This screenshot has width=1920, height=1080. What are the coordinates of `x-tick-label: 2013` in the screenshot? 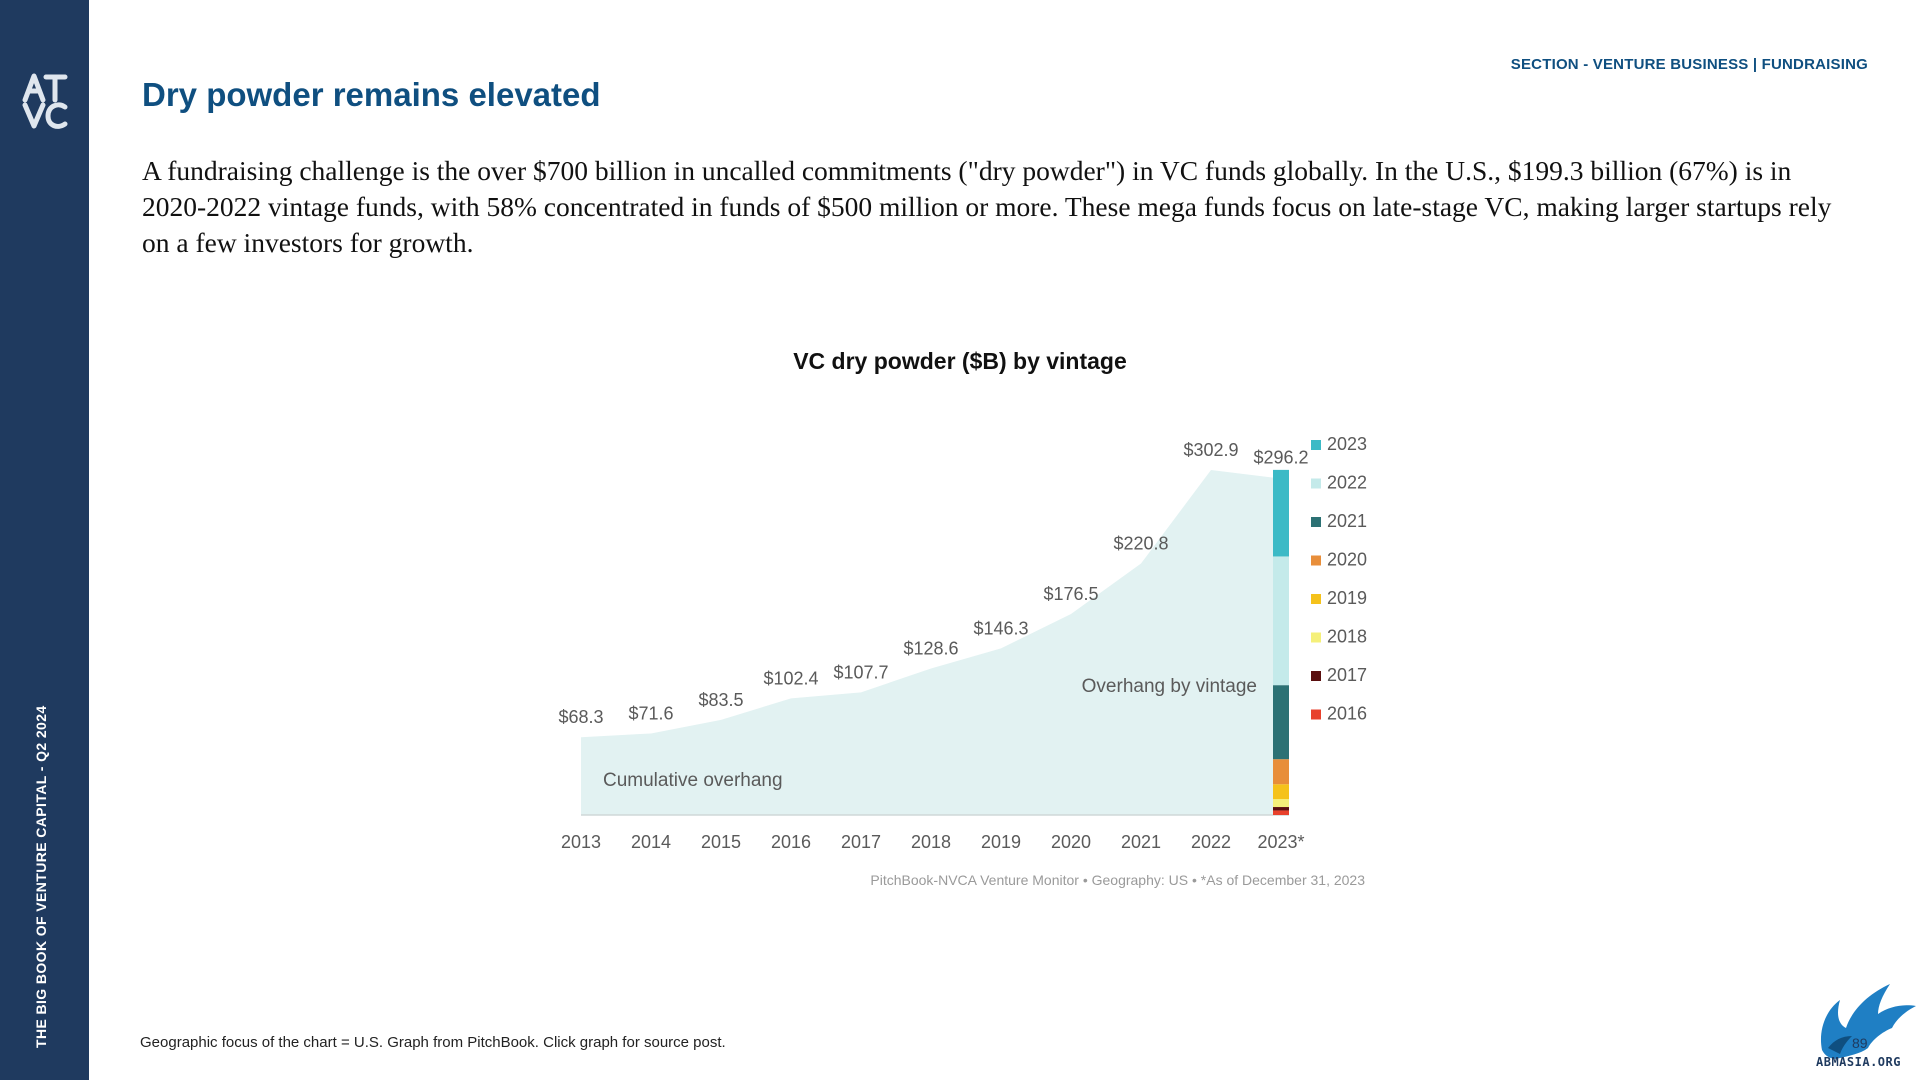 It's located at (581, 842).